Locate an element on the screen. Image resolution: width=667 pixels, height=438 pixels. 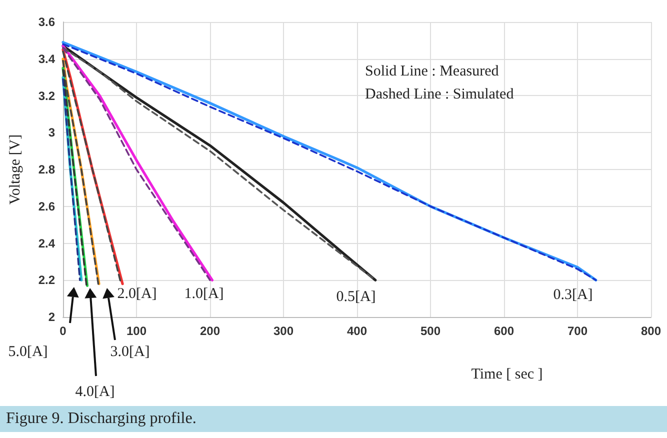
annotation: 0.5[A] is located at coordinates (356, 297).